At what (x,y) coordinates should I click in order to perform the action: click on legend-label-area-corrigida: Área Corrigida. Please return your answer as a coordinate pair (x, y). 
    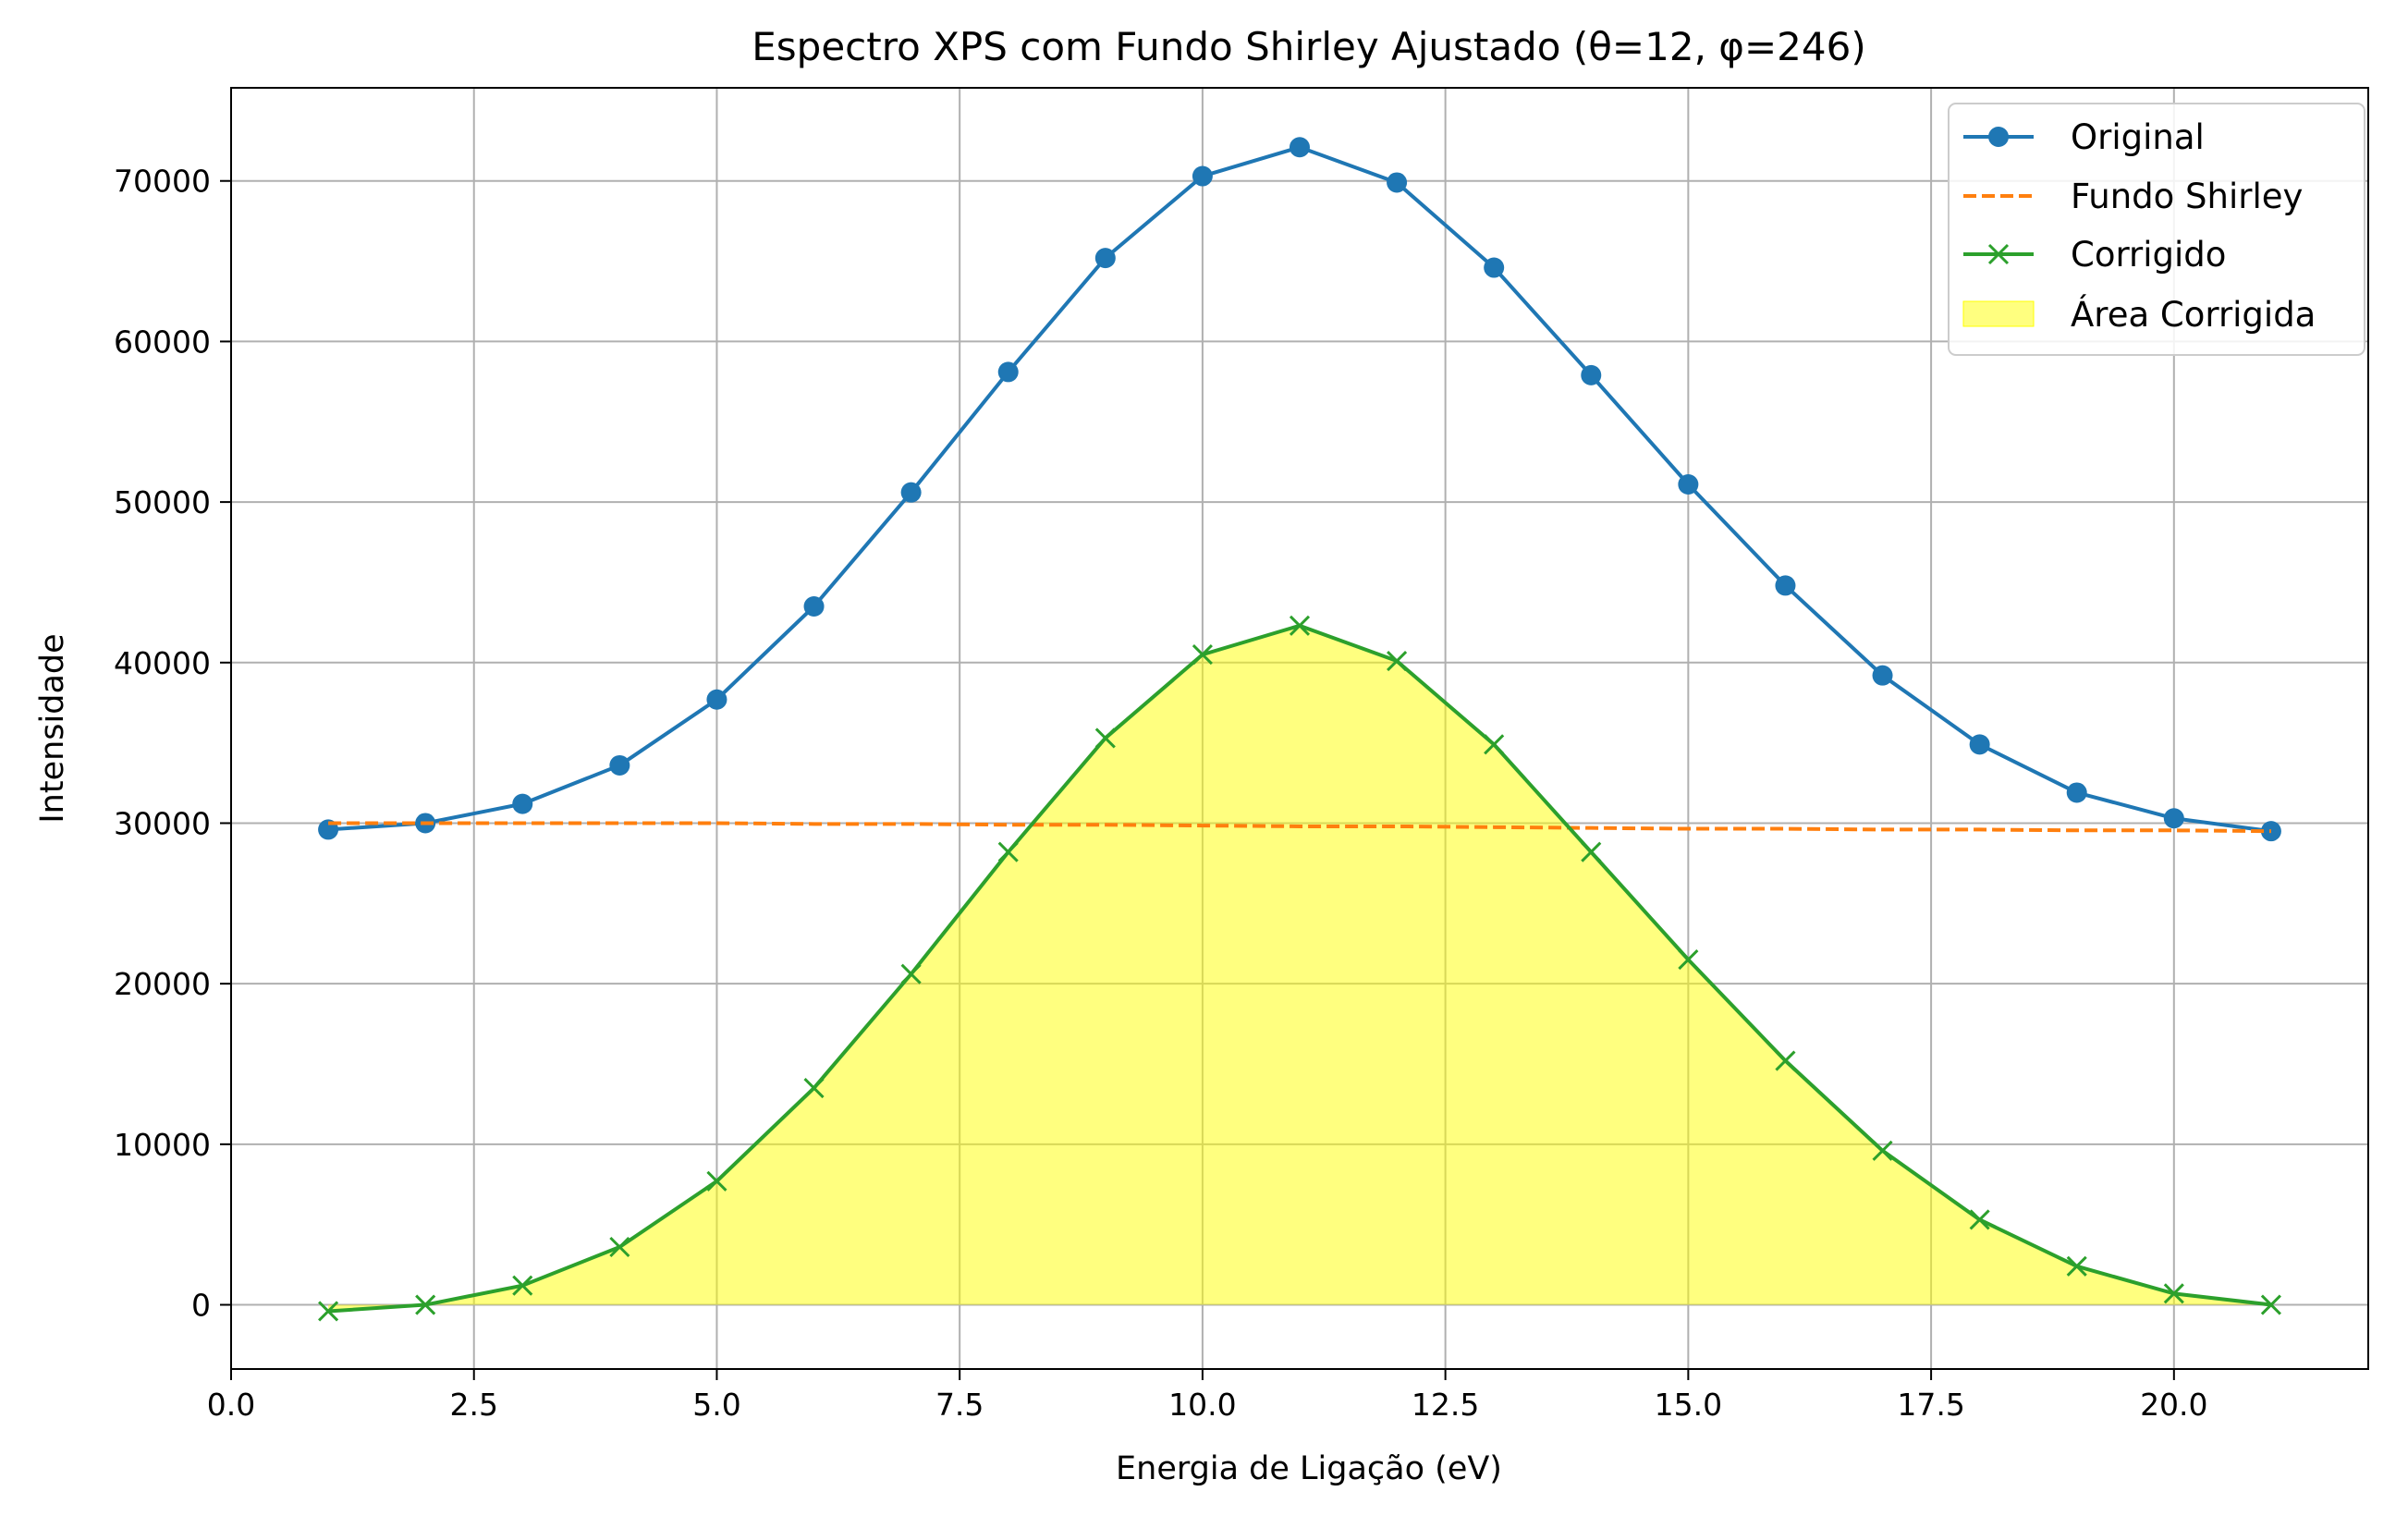
    Looking at the image, I should click on (2194, 314).